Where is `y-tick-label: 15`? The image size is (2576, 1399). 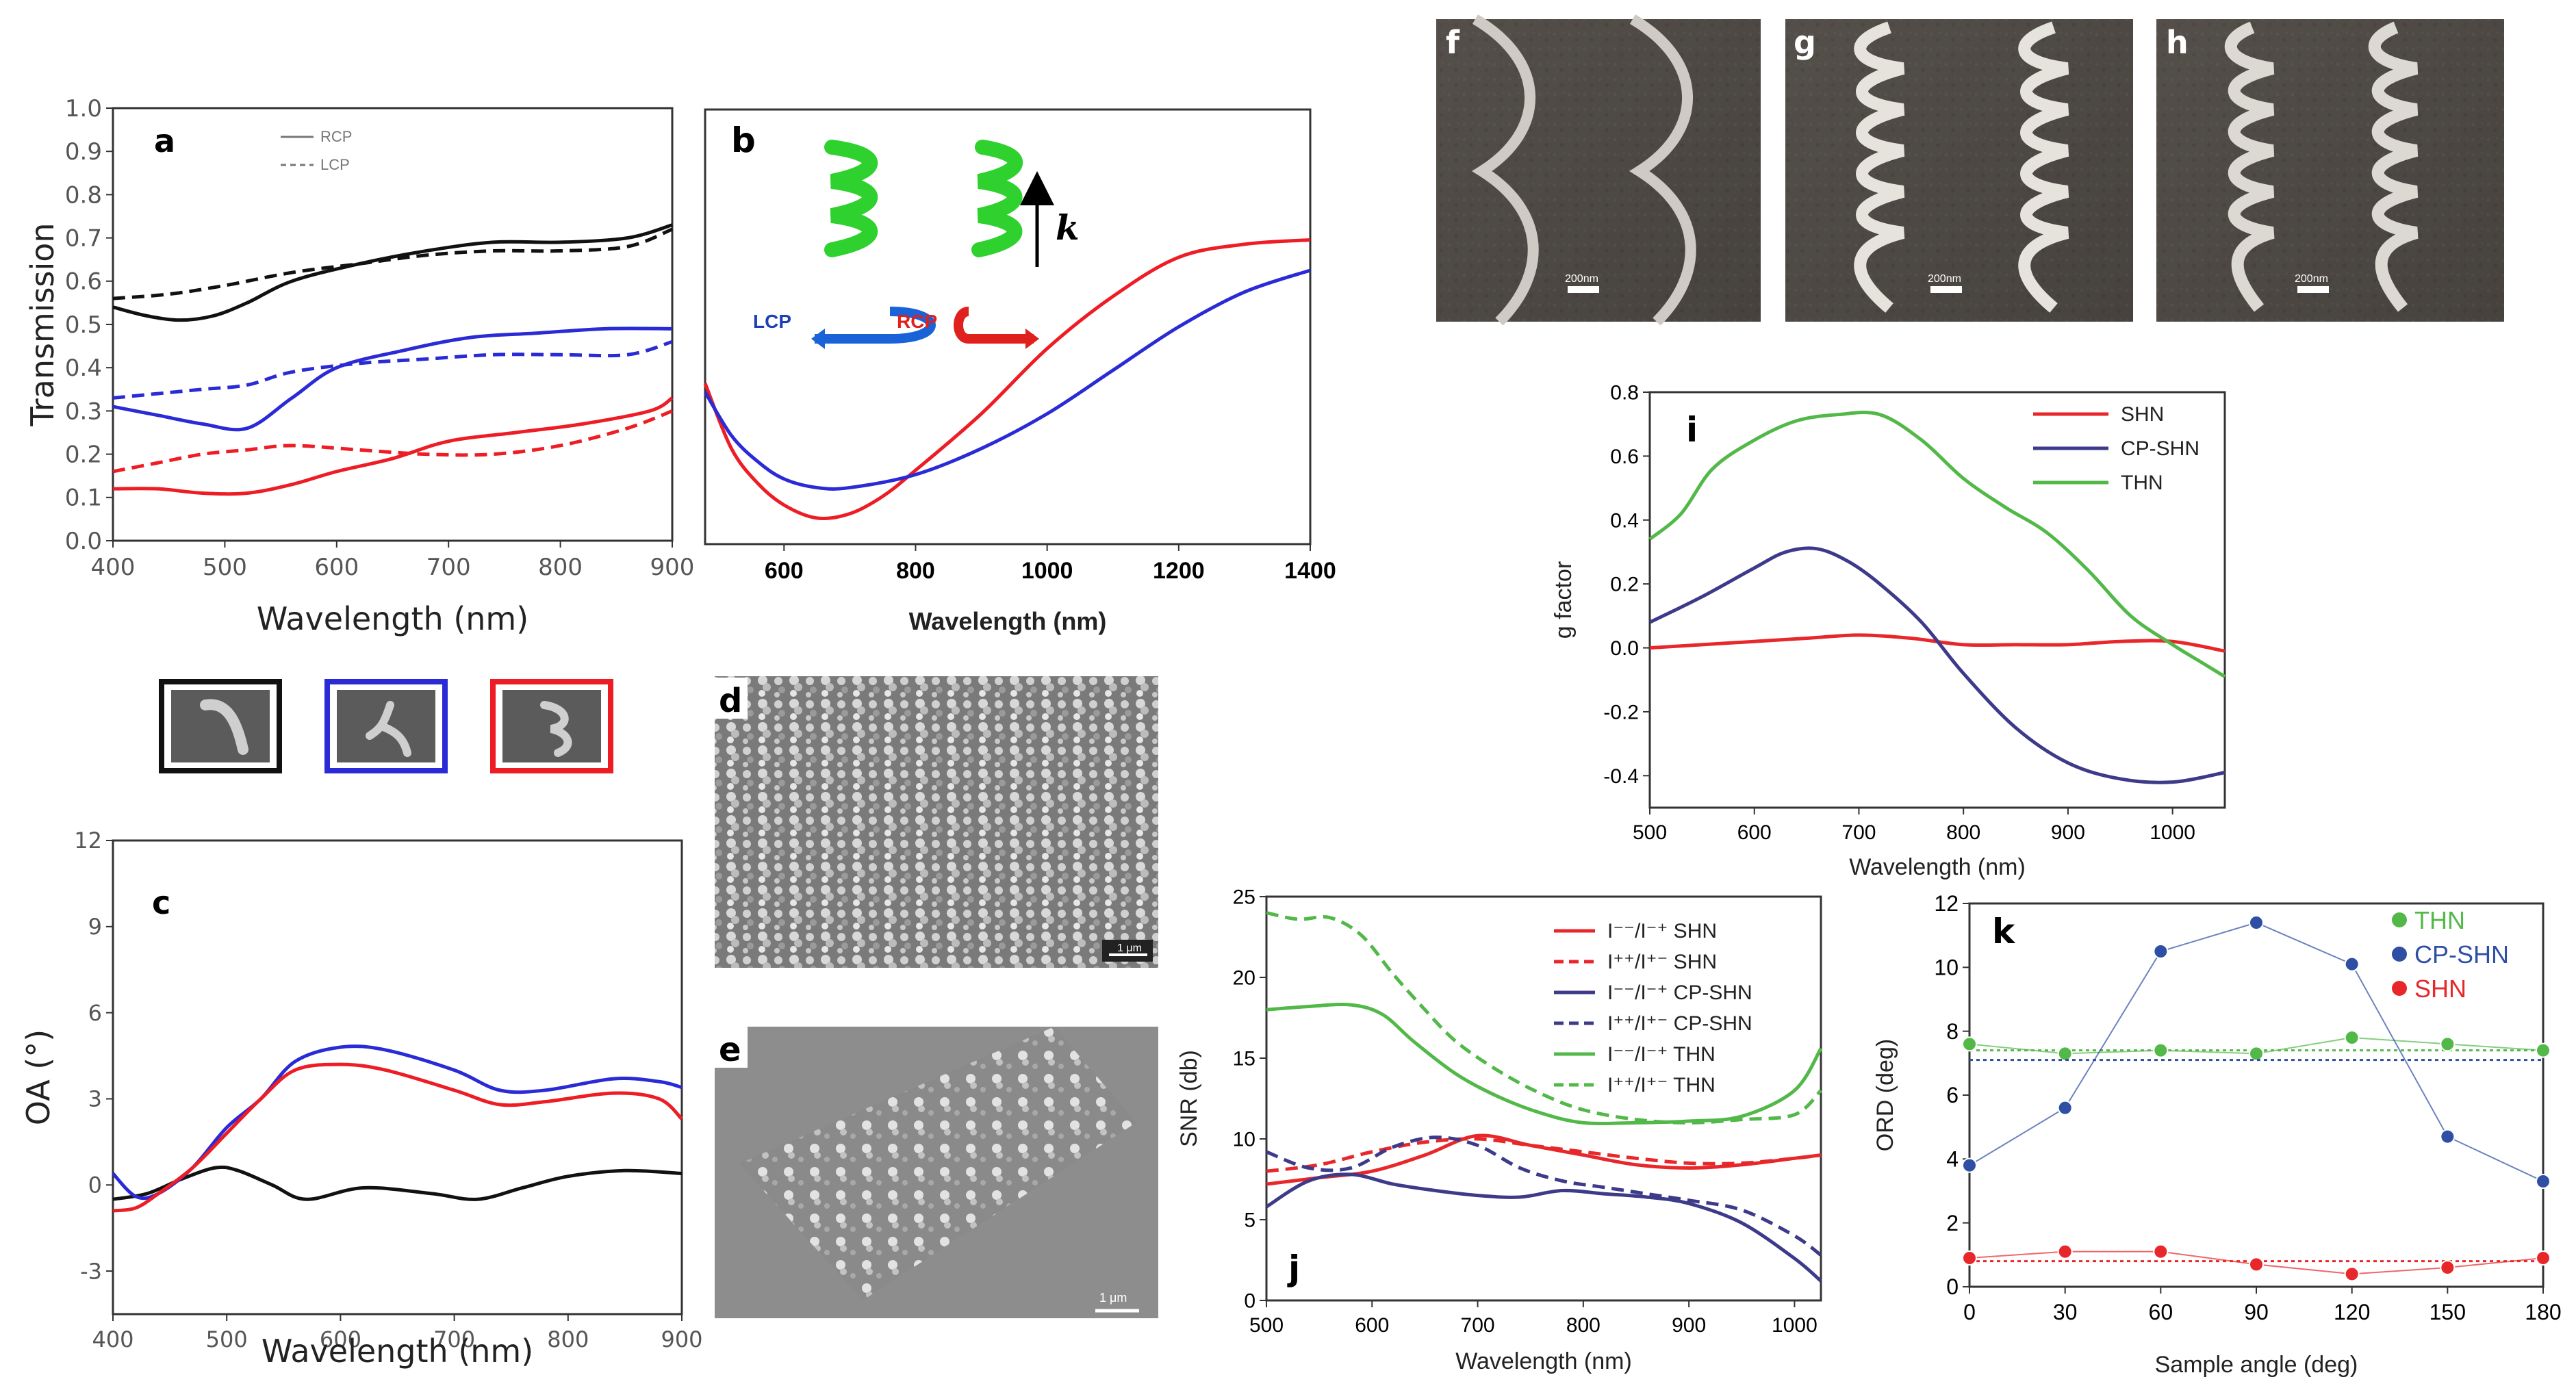 y-tick-label: 15 is located at coordinates (1244, 1059).